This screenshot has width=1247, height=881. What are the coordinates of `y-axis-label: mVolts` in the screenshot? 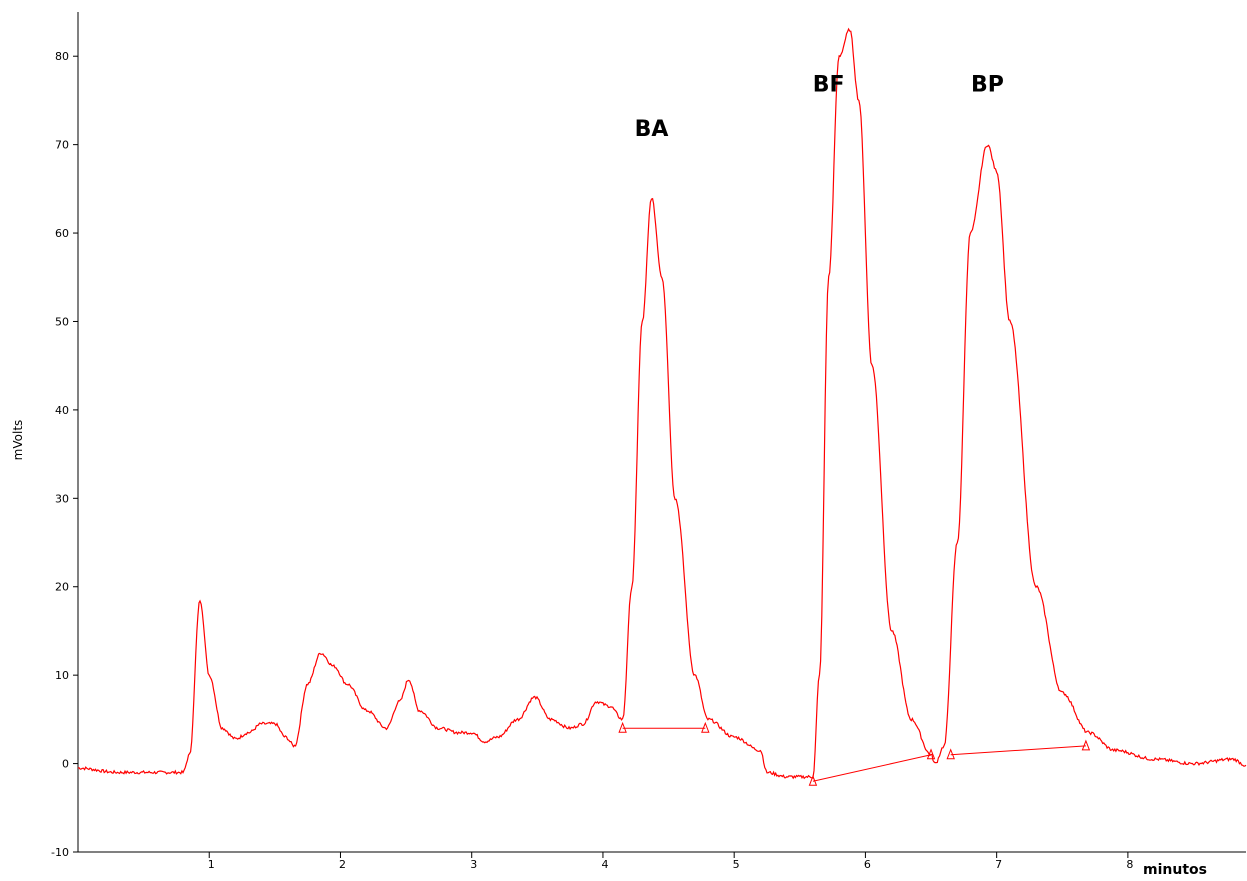 It's located at (18, 440).